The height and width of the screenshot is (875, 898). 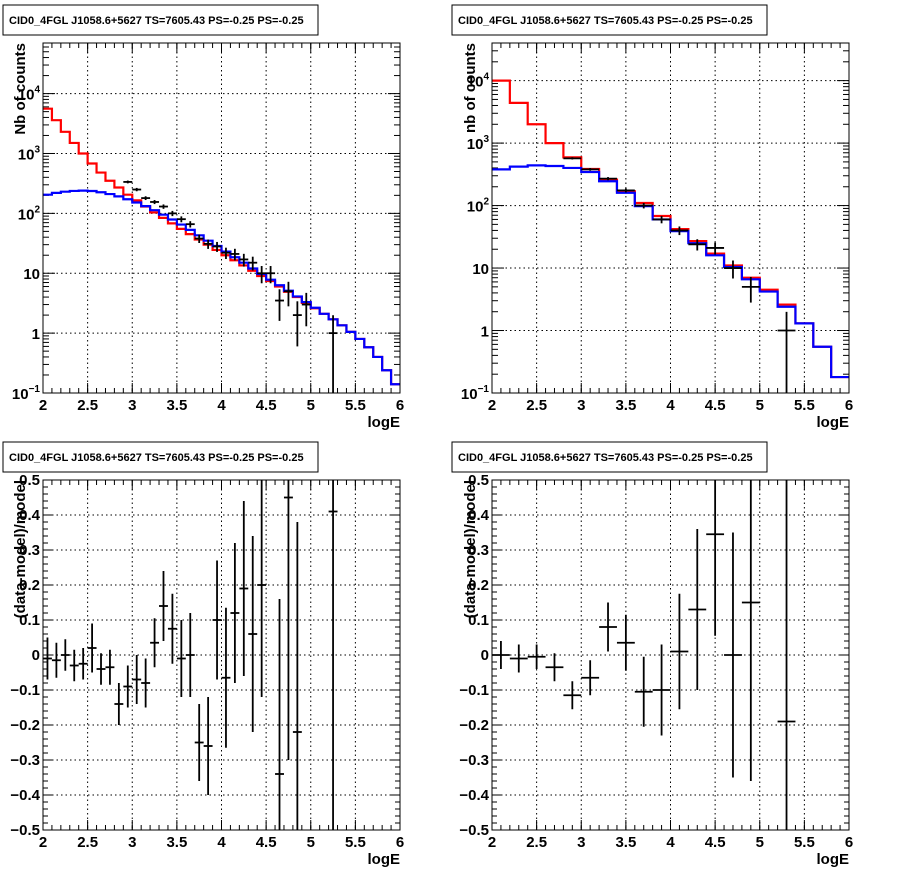 I want to click on y-axis-title: Nb of counts, so click(x=20, y=89).